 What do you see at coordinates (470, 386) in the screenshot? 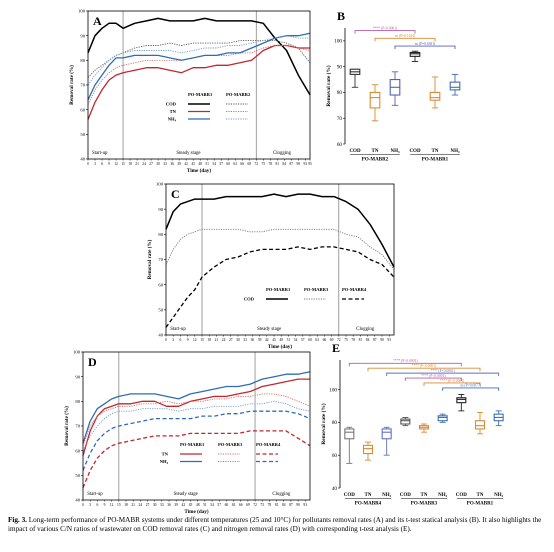
I see `comparison-label: ns (P=0.0877)` at bounding box center [470, 386].